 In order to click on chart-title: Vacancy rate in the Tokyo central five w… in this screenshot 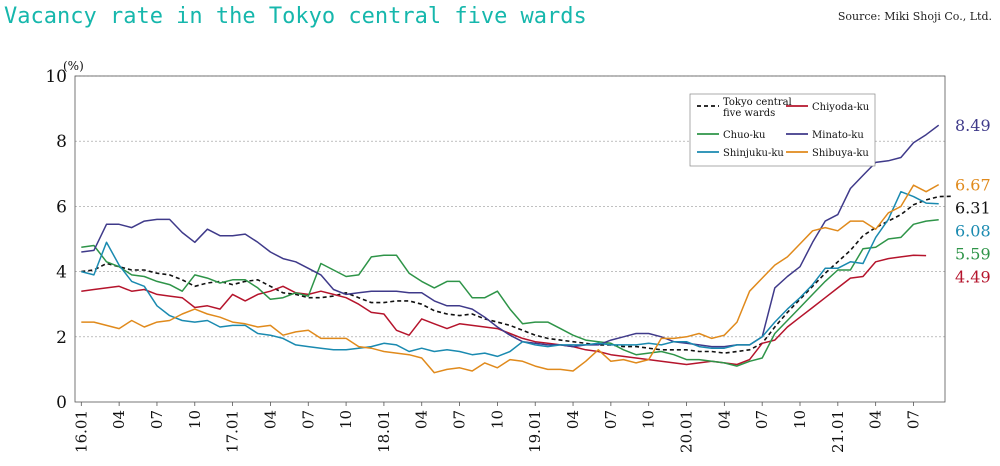, I will do `click(295, 16)`.